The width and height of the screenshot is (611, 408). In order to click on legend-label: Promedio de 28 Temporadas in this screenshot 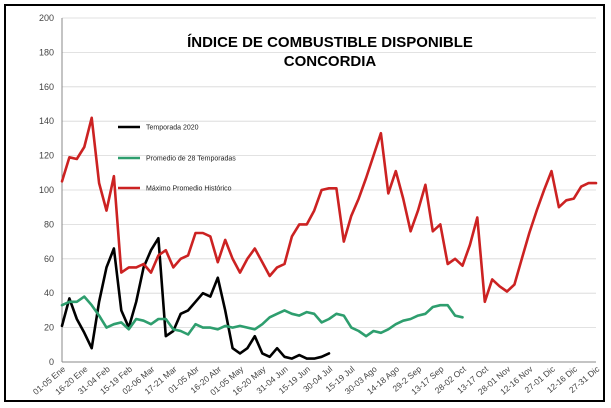, I will do `click(191, 159)`.